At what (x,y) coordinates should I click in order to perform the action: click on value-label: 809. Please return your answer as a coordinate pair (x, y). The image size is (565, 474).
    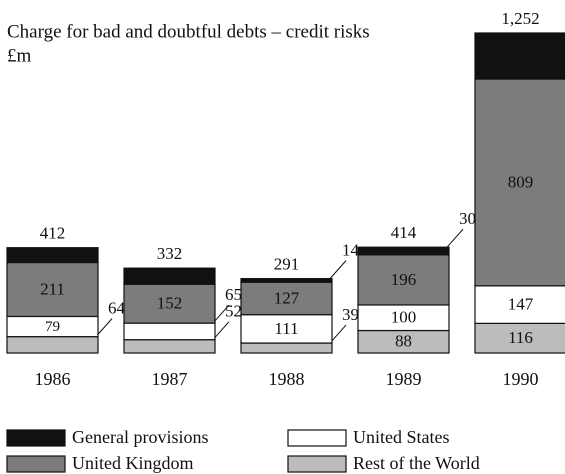
    Looking at the image, I should click on (521, 181).